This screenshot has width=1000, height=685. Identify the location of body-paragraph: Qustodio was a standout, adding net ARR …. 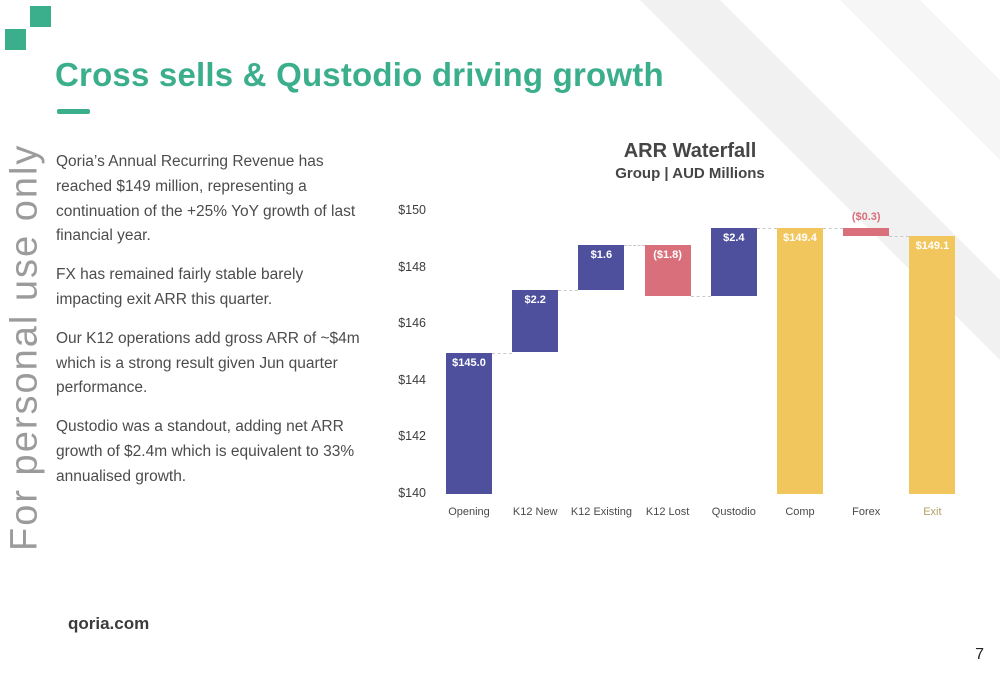
(205, 451).